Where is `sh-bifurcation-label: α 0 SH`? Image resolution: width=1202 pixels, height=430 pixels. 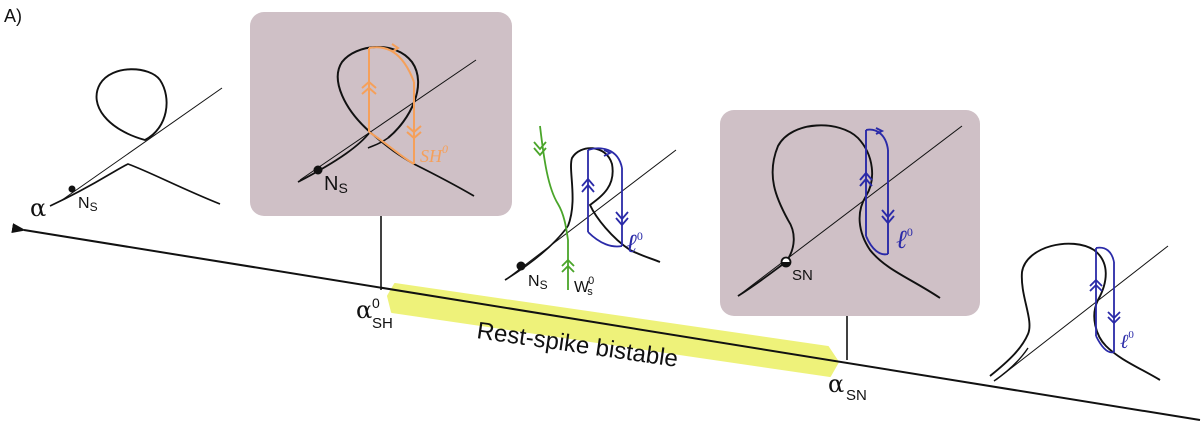
sh-bifurcation-label: α 0 SH is located at coordinates (374, 313).